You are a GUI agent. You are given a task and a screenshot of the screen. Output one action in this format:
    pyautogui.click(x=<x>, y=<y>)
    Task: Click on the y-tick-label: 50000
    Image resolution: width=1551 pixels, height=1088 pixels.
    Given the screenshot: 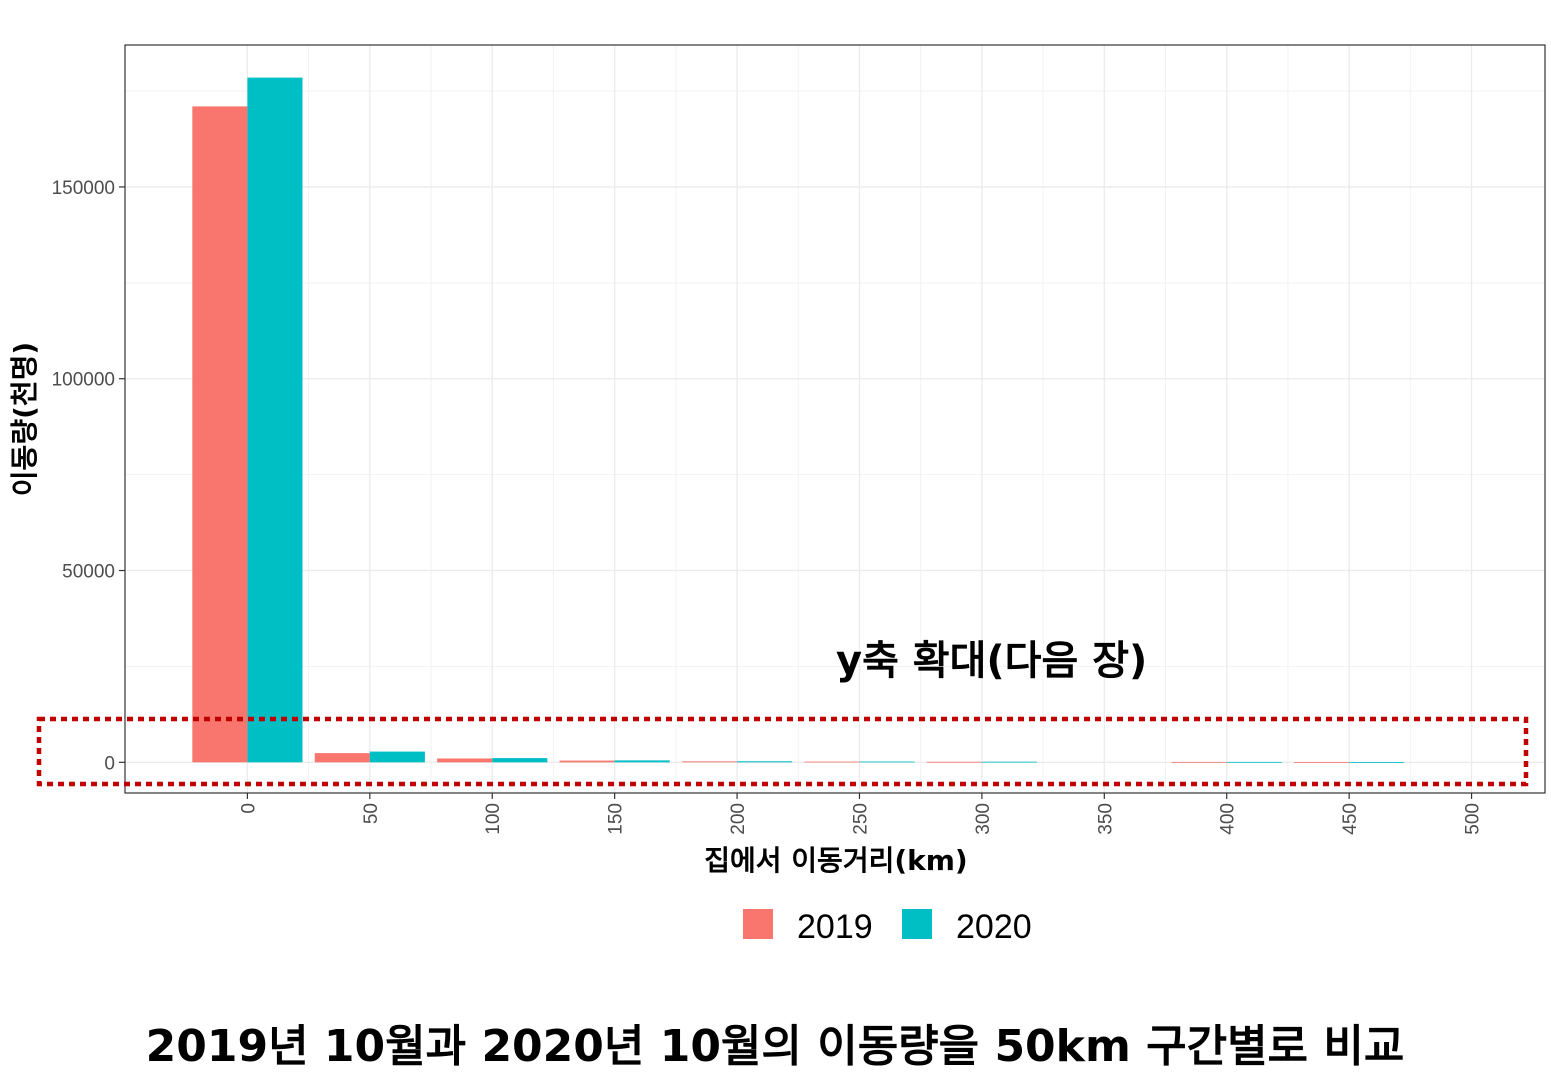 What is the action you would take?
    pyautogui.click(x=88, y=572)
    